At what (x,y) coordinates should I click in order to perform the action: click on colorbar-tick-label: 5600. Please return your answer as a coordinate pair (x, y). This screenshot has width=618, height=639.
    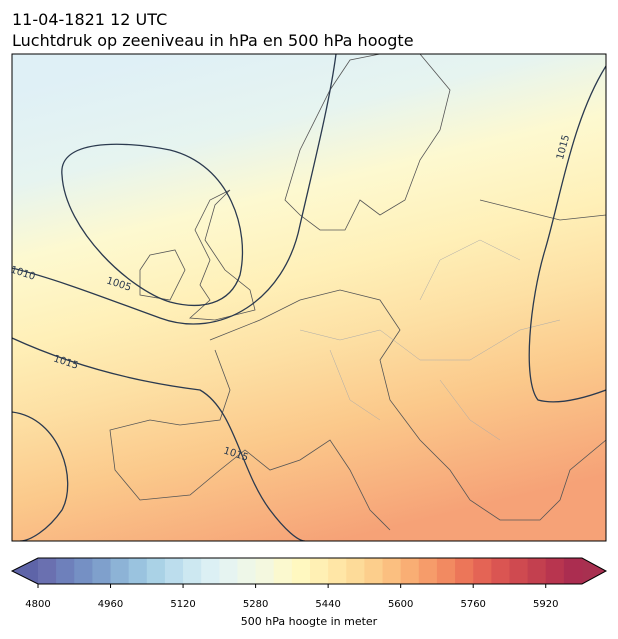
    Looking at the image, I should click on (400, 604).